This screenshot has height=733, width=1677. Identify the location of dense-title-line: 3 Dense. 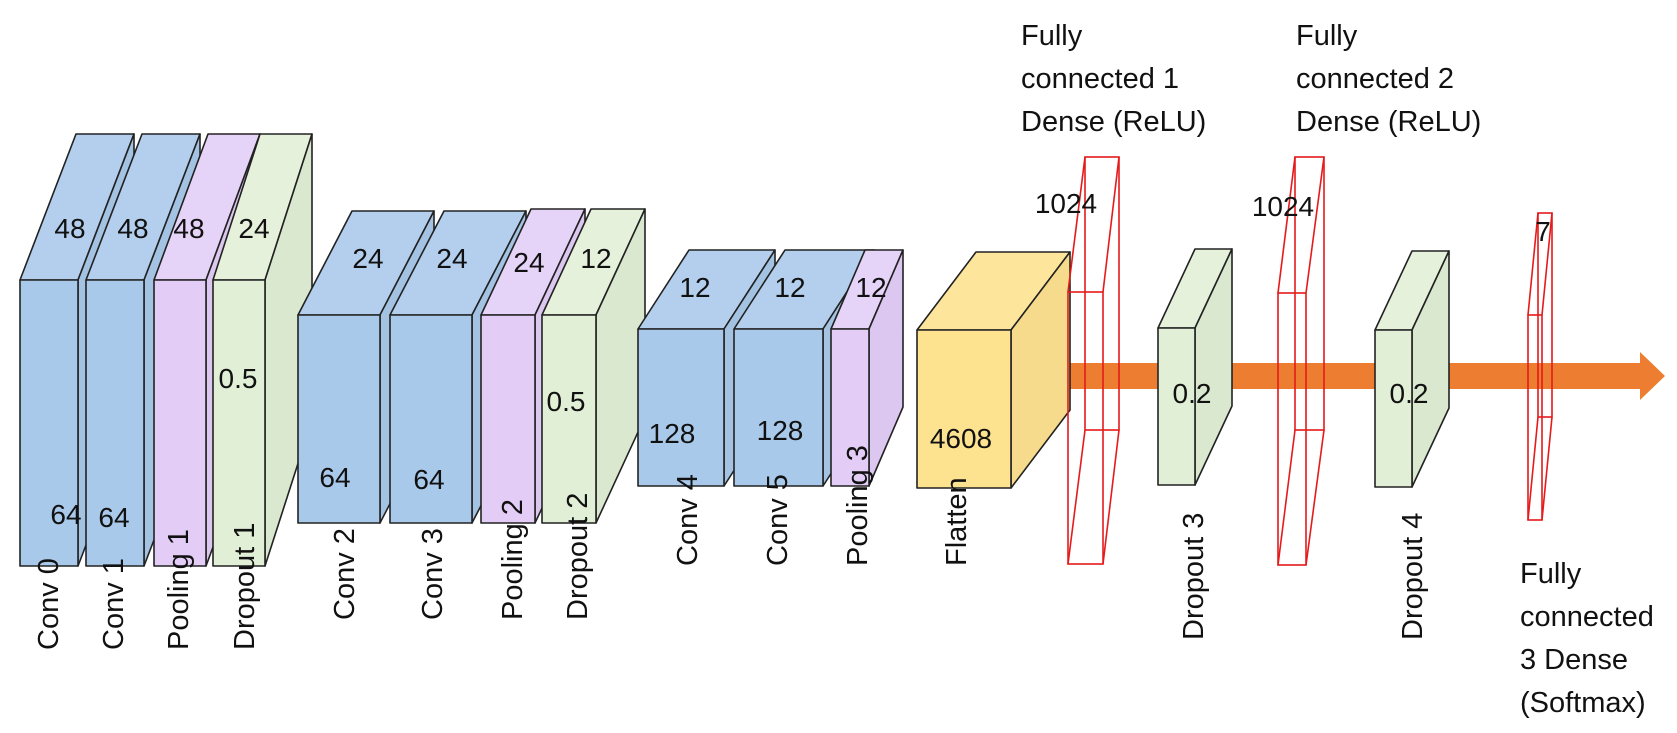
(1574, 660).